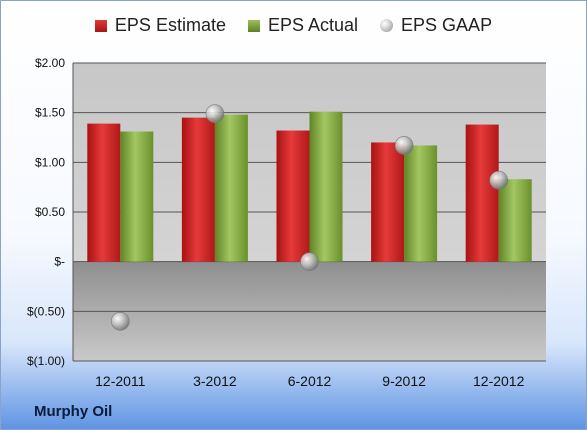 The height and width of the screenshot is (430, 587). What do you see at coordinates (447, 25) in the screenshot?
I see `legend-label-gaap: EPS GAAP` at bounding box center [447, 25].